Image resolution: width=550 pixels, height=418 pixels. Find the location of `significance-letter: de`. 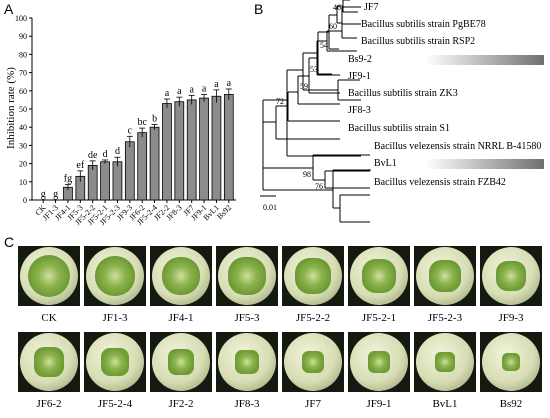

significance-letter: de is located at coordinates (93, 155).